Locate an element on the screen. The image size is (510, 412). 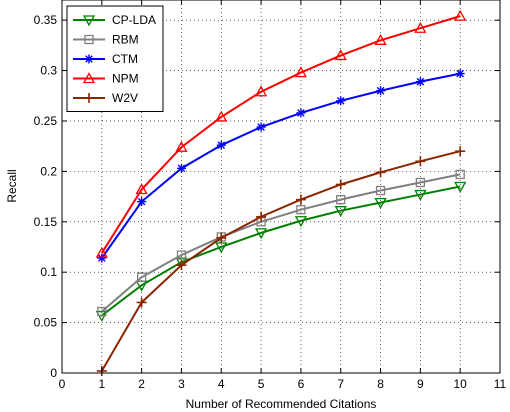
legend-label-w2v: W2V is located at coordinates (125, 98).